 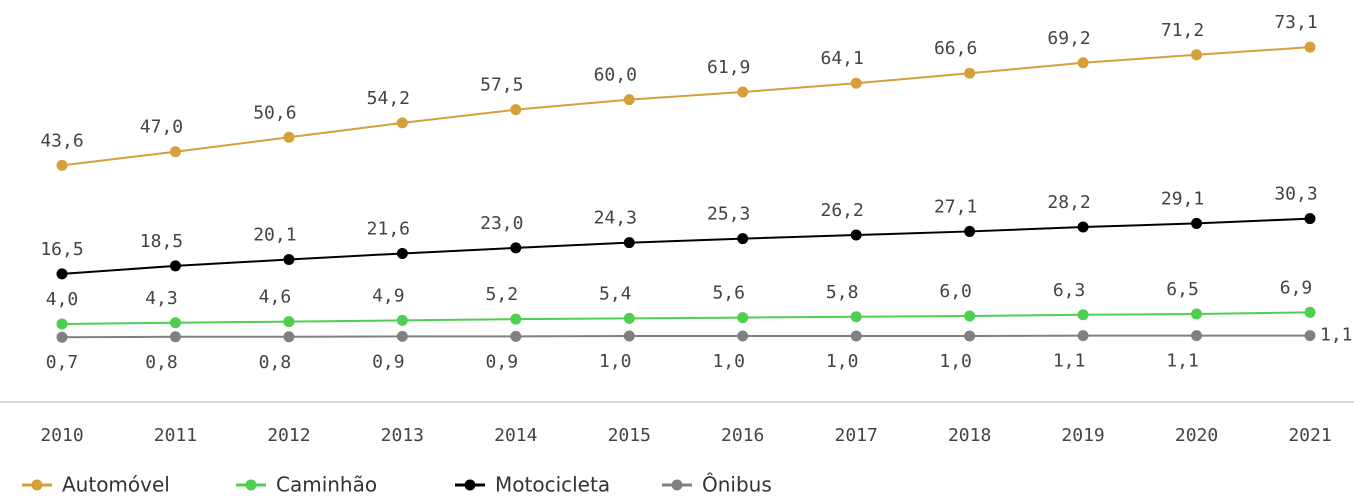 What do you see at coordinates (1068, 38) in the screenshot?
I see `data-label: 69,2` at bounding box center [1068, 38].